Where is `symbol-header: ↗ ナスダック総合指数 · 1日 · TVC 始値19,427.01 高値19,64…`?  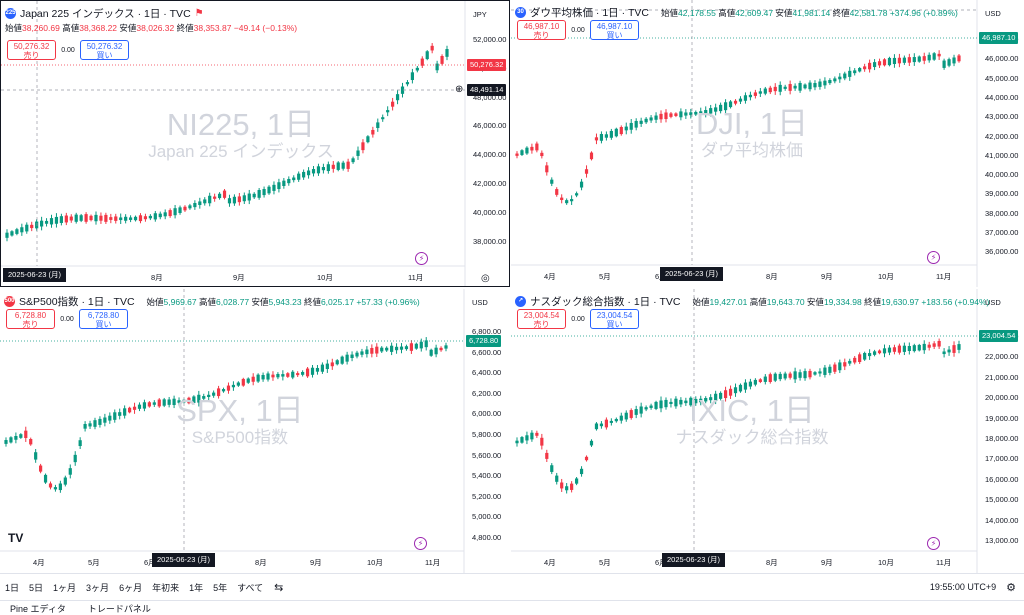 symbol-header: ↗ ナスダック総合指数 · 1日 · TVC 始値19,427.01 高値19,64… is located at coordinates (752, 301).